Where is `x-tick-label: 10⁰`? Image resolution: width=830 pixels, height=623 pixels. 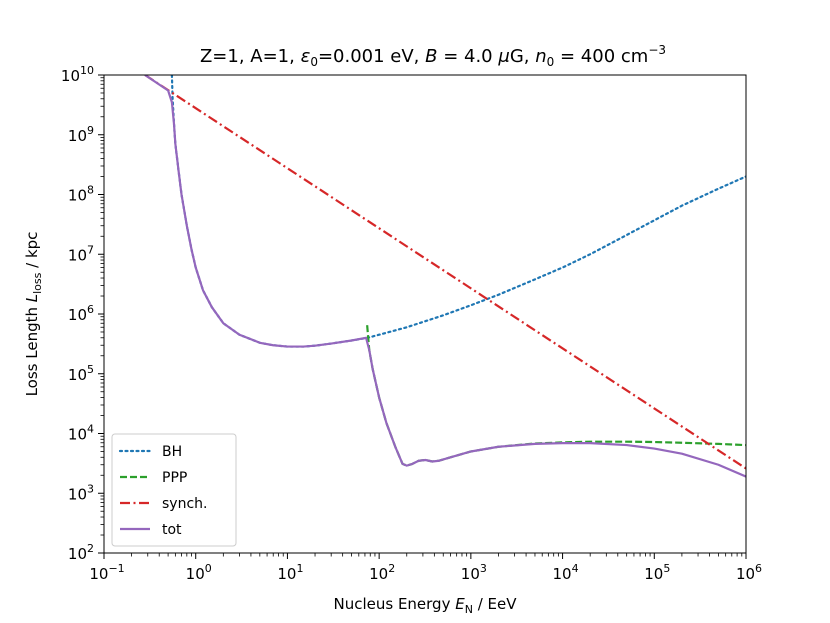 x-tick-label: 10⁰ is located at coordinates (199, 572).